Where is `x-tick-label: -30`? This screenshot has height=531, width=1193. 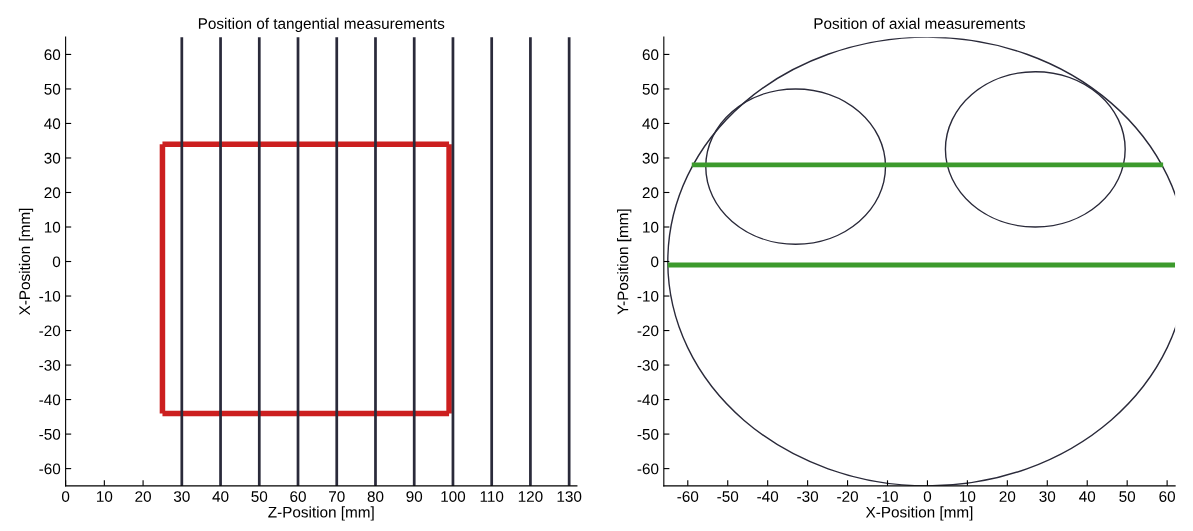
x-tick-label: -30 is located at coordinates (808, 496).